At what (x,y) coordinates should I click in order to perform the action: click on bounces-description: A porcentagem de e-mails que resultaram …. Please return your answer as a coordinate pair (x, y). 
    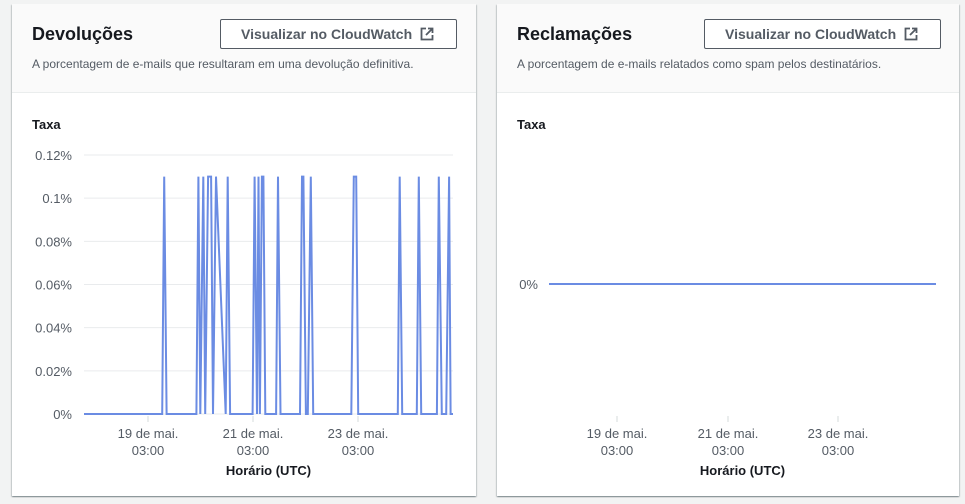
    Looking at the image, I should click on (223, 64).